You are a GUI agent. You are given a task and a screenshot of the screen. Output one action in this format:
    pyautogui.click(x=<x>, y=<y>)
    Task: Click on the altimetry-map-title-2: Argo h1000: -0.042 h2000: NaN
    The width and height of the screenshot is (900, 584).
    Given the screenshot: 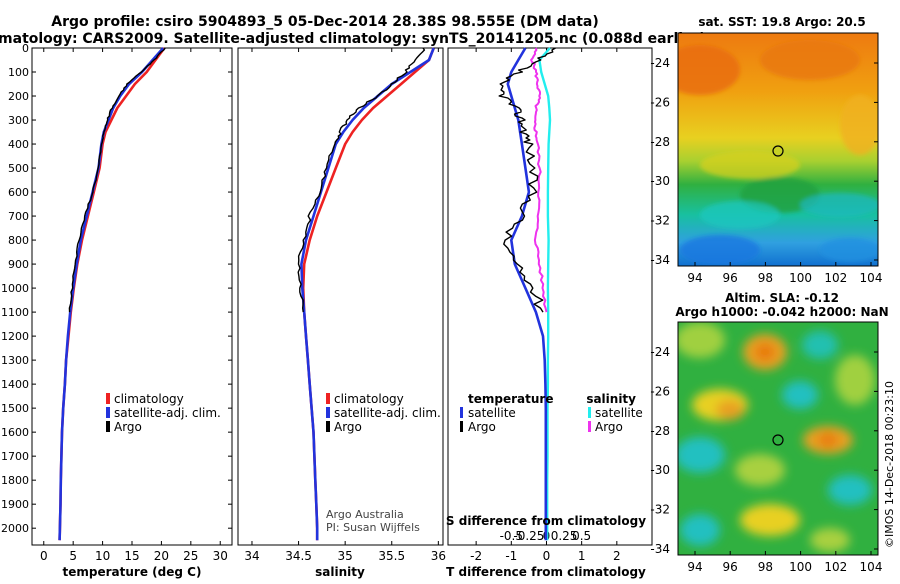 What is the action you would take?
    pyautogui.click(x=781, y=312)
    